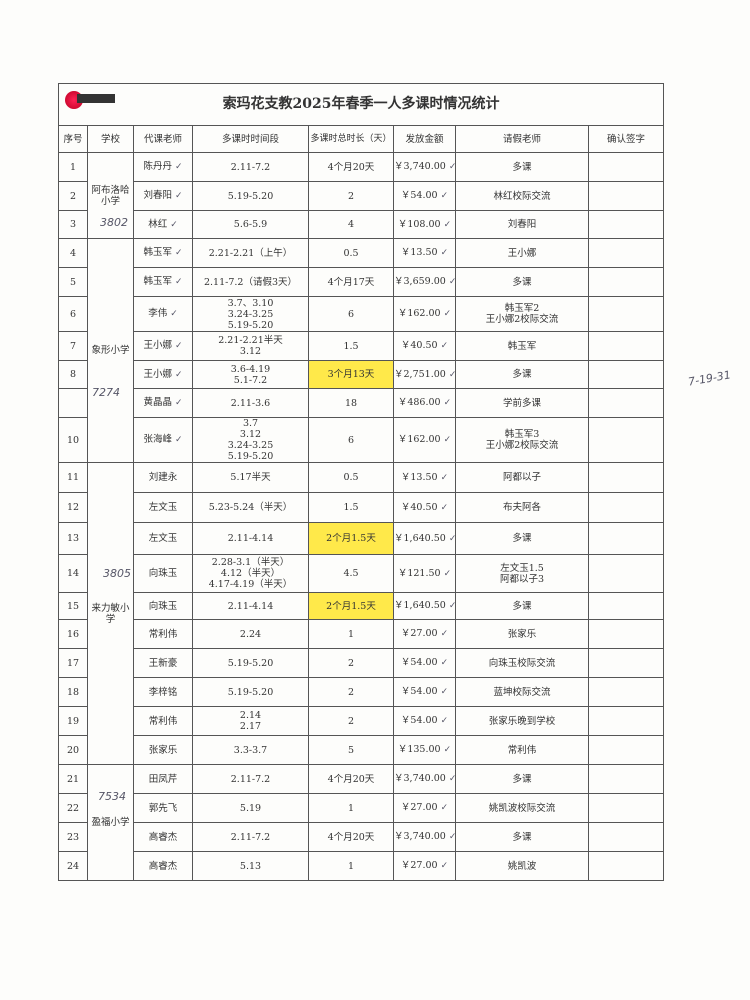 This screenshot has height=1000, width=750. What do you see at coordinates (157, 252) in the screenshot?
I see `cell-teacher-text: 韩玉军` at bounding box center [157, 252].